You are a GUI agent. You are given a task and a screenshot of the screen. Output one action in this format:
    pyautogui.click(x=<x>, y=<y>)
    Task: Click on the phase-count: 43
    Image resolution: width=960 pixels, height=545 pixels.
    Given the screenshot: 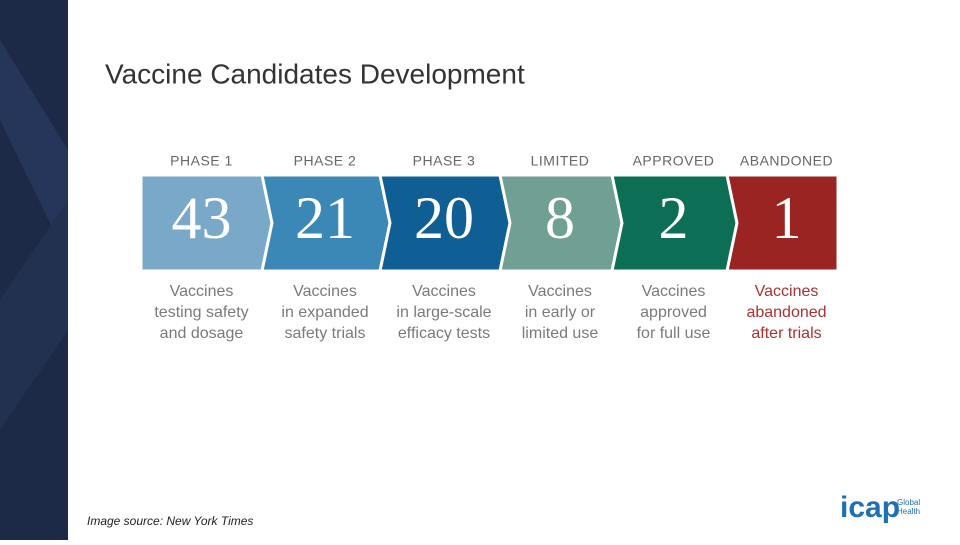 What is the action you would take?
    pyautogui.click(x=202, y=218)
    